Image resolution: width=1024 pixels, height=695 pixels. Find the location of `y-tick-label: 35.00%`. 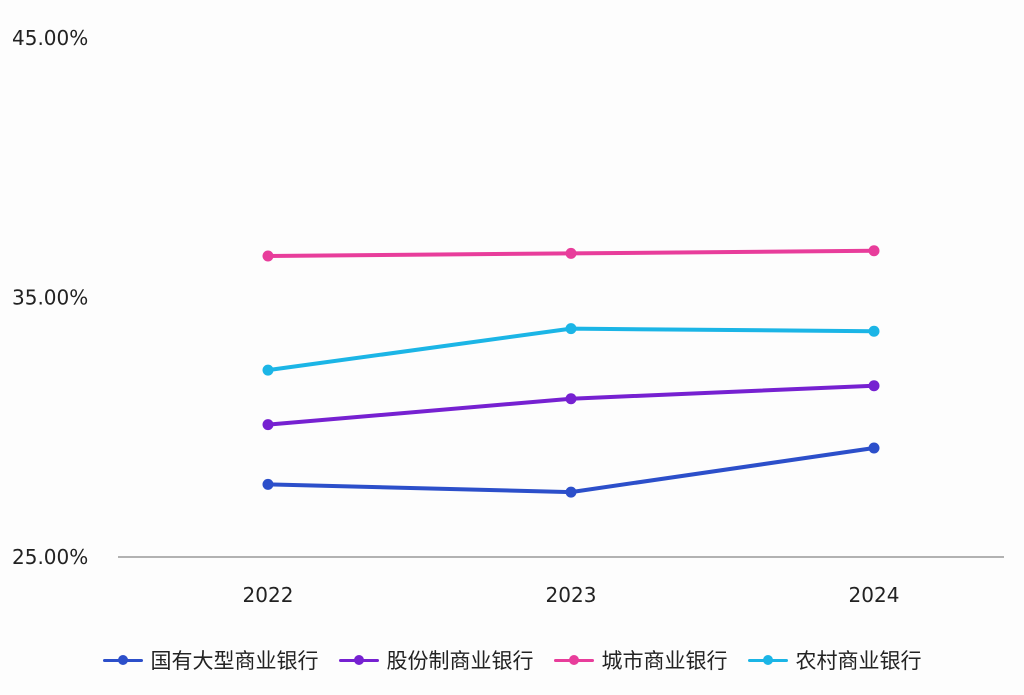

y-tick-label: 35.00% is located at coordinates (50, 298).